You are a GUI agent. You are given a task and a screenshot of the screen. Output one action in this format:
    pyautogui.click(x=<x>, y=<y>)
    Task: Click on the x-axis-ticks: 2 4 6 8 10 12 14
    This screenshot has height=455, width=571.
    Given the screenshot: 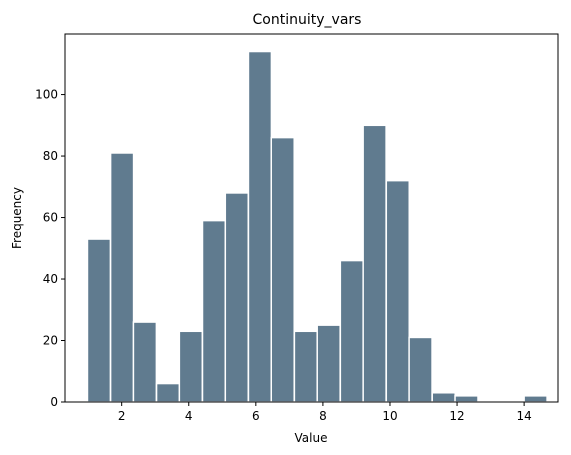 What is the action you would take?
    pyautogui.click(x=325, y=412)
    